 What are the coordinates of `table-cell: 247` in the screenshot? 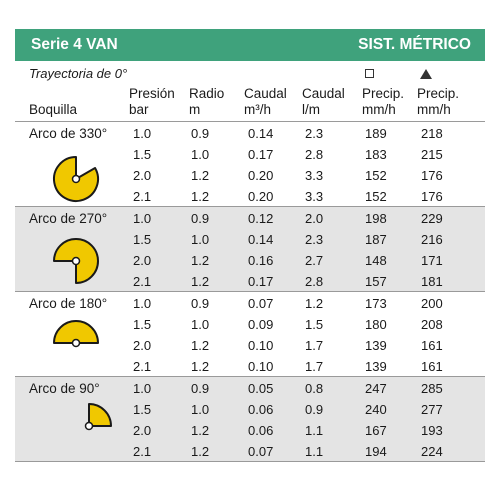 It's located at (376, 388).